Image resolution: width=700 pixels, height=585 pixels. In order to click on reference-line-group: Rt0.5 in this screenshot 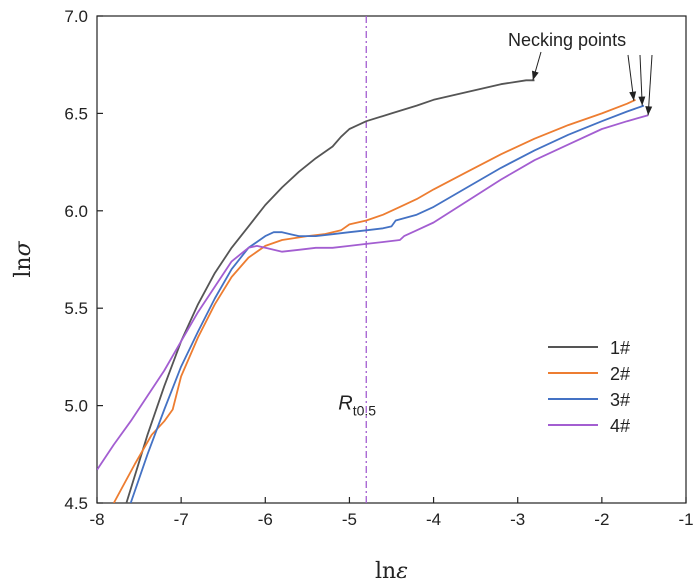, I will do `click(357, 259)`.